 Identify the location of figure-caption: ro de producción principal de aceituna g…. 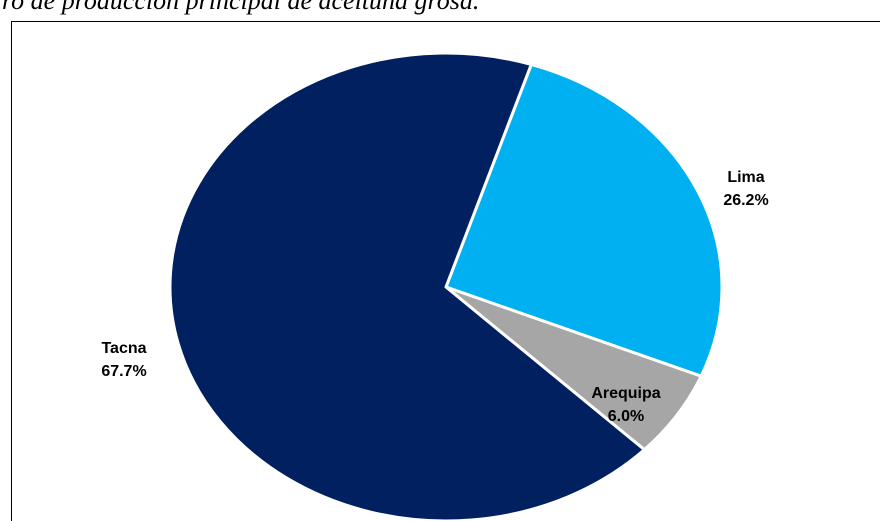
(241, 7).